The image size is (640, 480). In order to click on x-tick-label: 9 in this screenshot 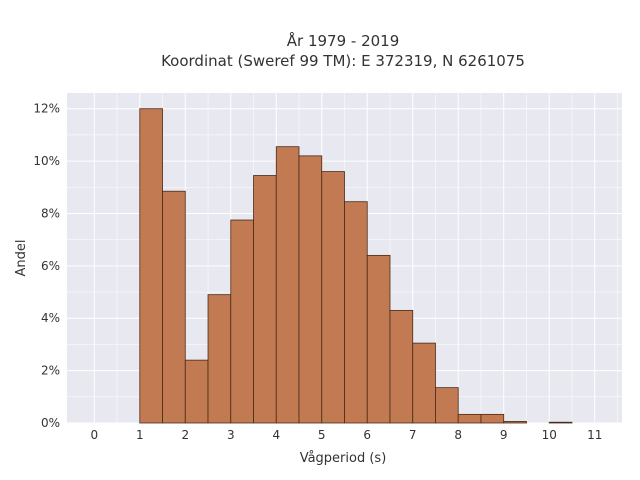, I will do `click(504, 435)`.